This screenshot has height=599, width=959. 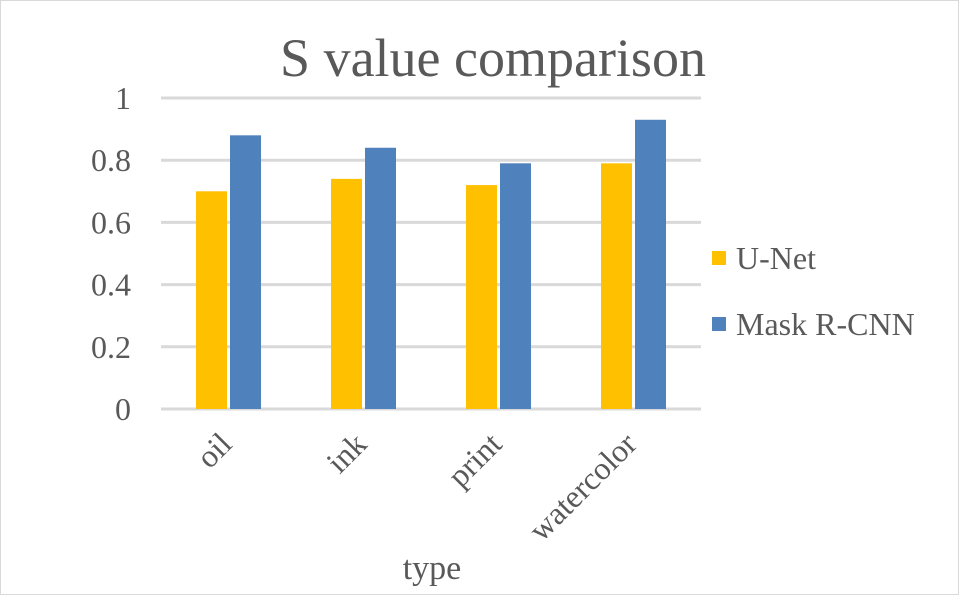 What do you see at coordinates (616, 286) in the screenshot?
I see `bar-u-net-watercolor` at bounding box center [616, 286].